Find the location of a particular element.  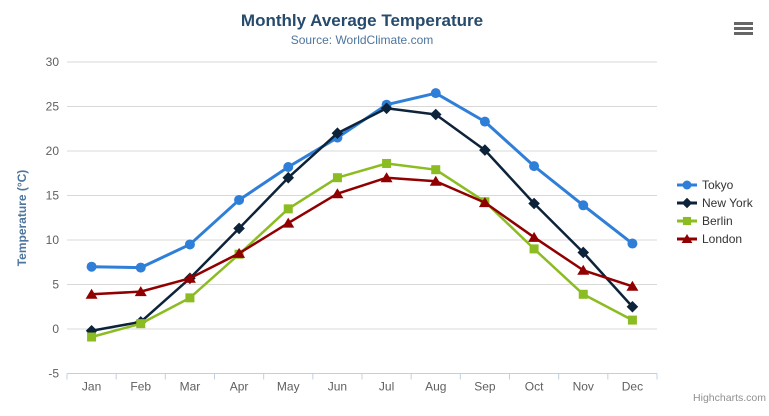

highcharts-credits: Highcharts.com is located at coordinates (729, 398).